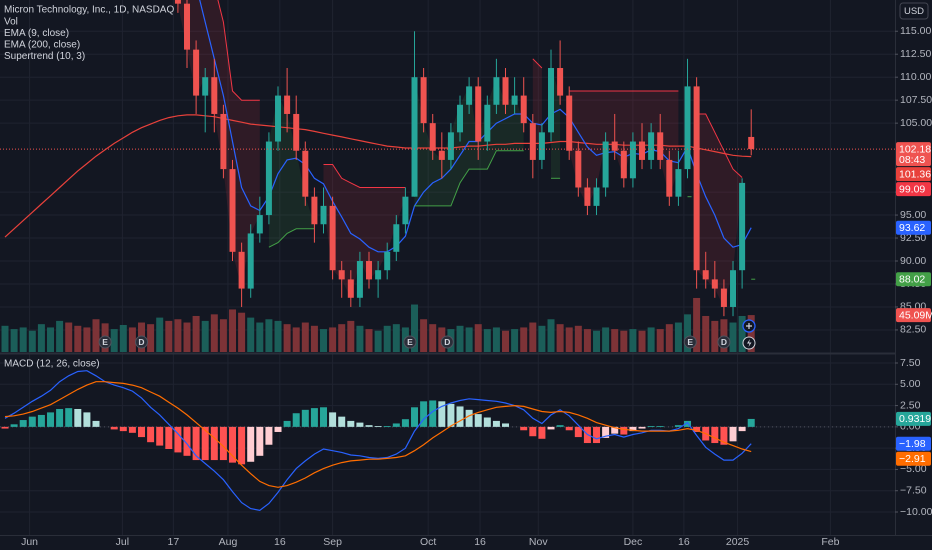  I want to click on y-tick-label: 92.50, so click(913, 238).